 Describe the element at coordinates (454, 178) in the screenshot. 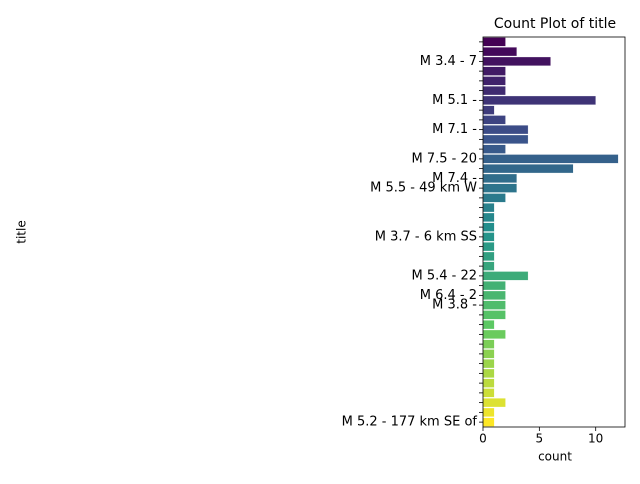

I see `y-tick-label: M 7.4 -` at that location.